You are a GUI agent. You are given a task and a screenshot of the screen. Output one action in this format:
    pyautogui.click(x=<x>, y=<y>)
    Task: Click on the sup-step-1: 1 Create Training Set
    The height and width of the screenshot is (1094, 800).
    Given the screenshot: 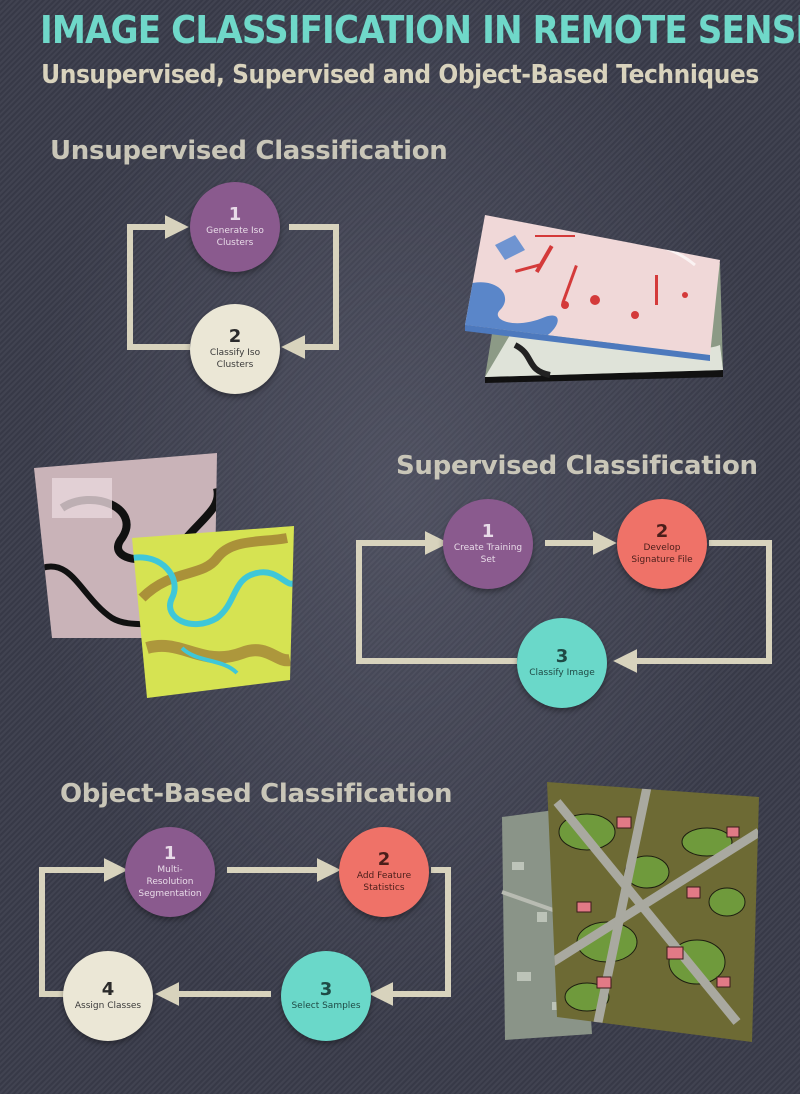 What is the action you would take?
    pyautogui.click(x=488, y=544)
    